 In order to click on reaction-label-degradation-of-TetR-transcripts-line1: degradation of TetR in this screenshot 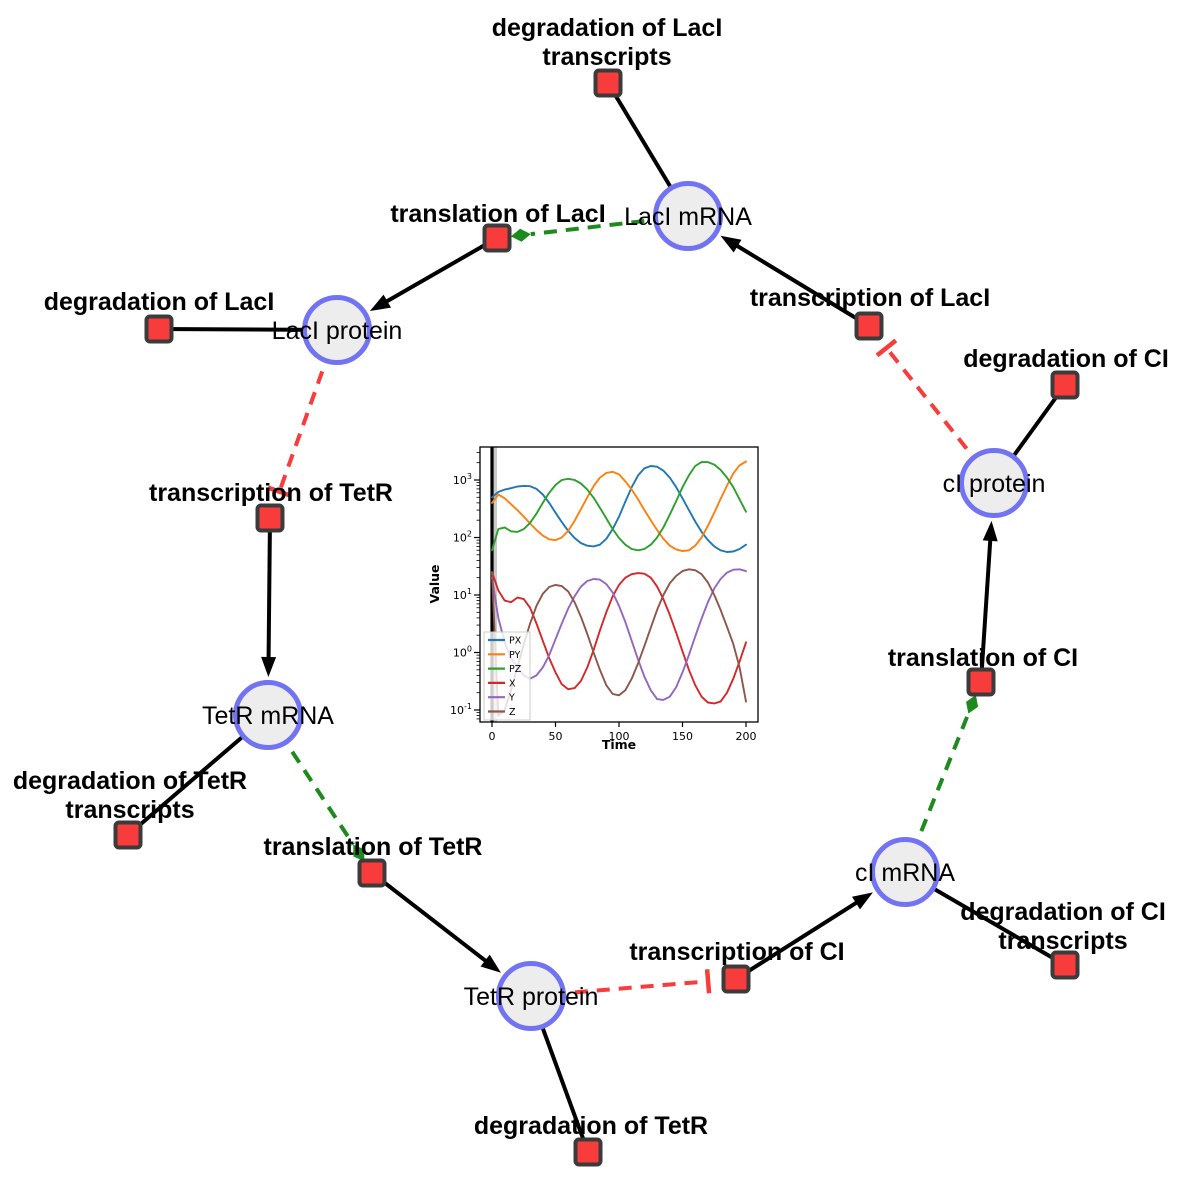, I will do `click(130, 781)`.